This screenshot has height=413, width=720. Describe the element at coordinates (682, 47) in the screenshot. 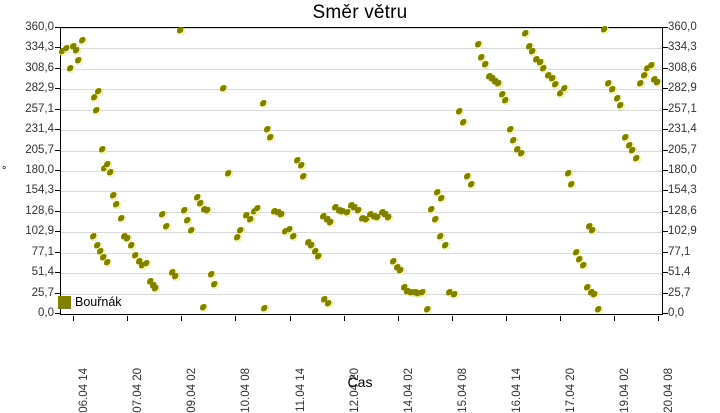

I see `y-tick-label: 334,3` at that location.